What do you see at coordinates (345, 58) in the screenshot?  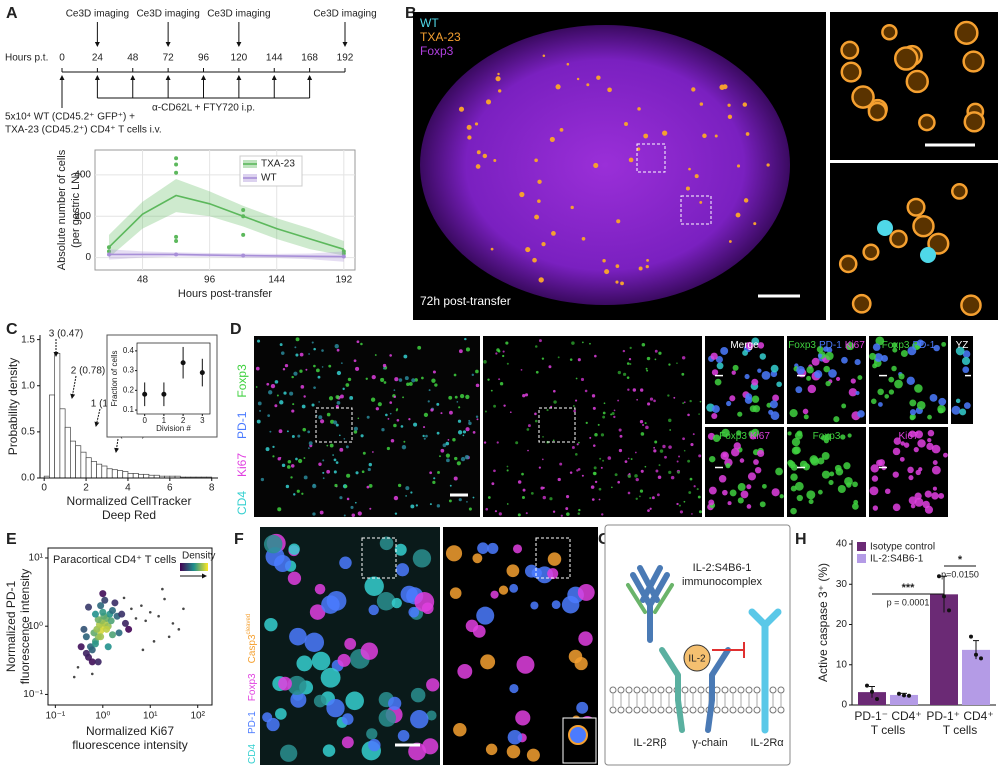 I see `timeline-tick-label: 192` at bounding box center [345, 58].